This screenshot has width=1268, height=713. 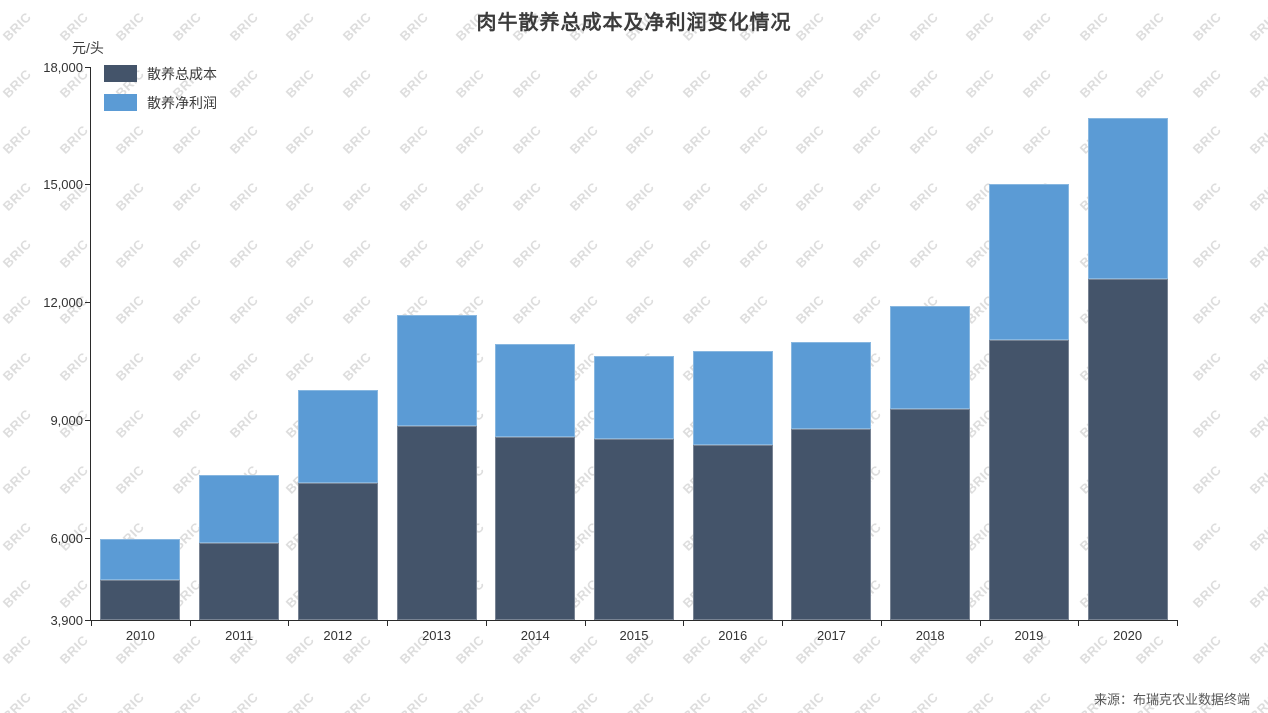 What do you see at coordinates (63, 185) in the screenshot?
I see `y-axis-tick-label: 15,000` at bounding box center [63, 185].